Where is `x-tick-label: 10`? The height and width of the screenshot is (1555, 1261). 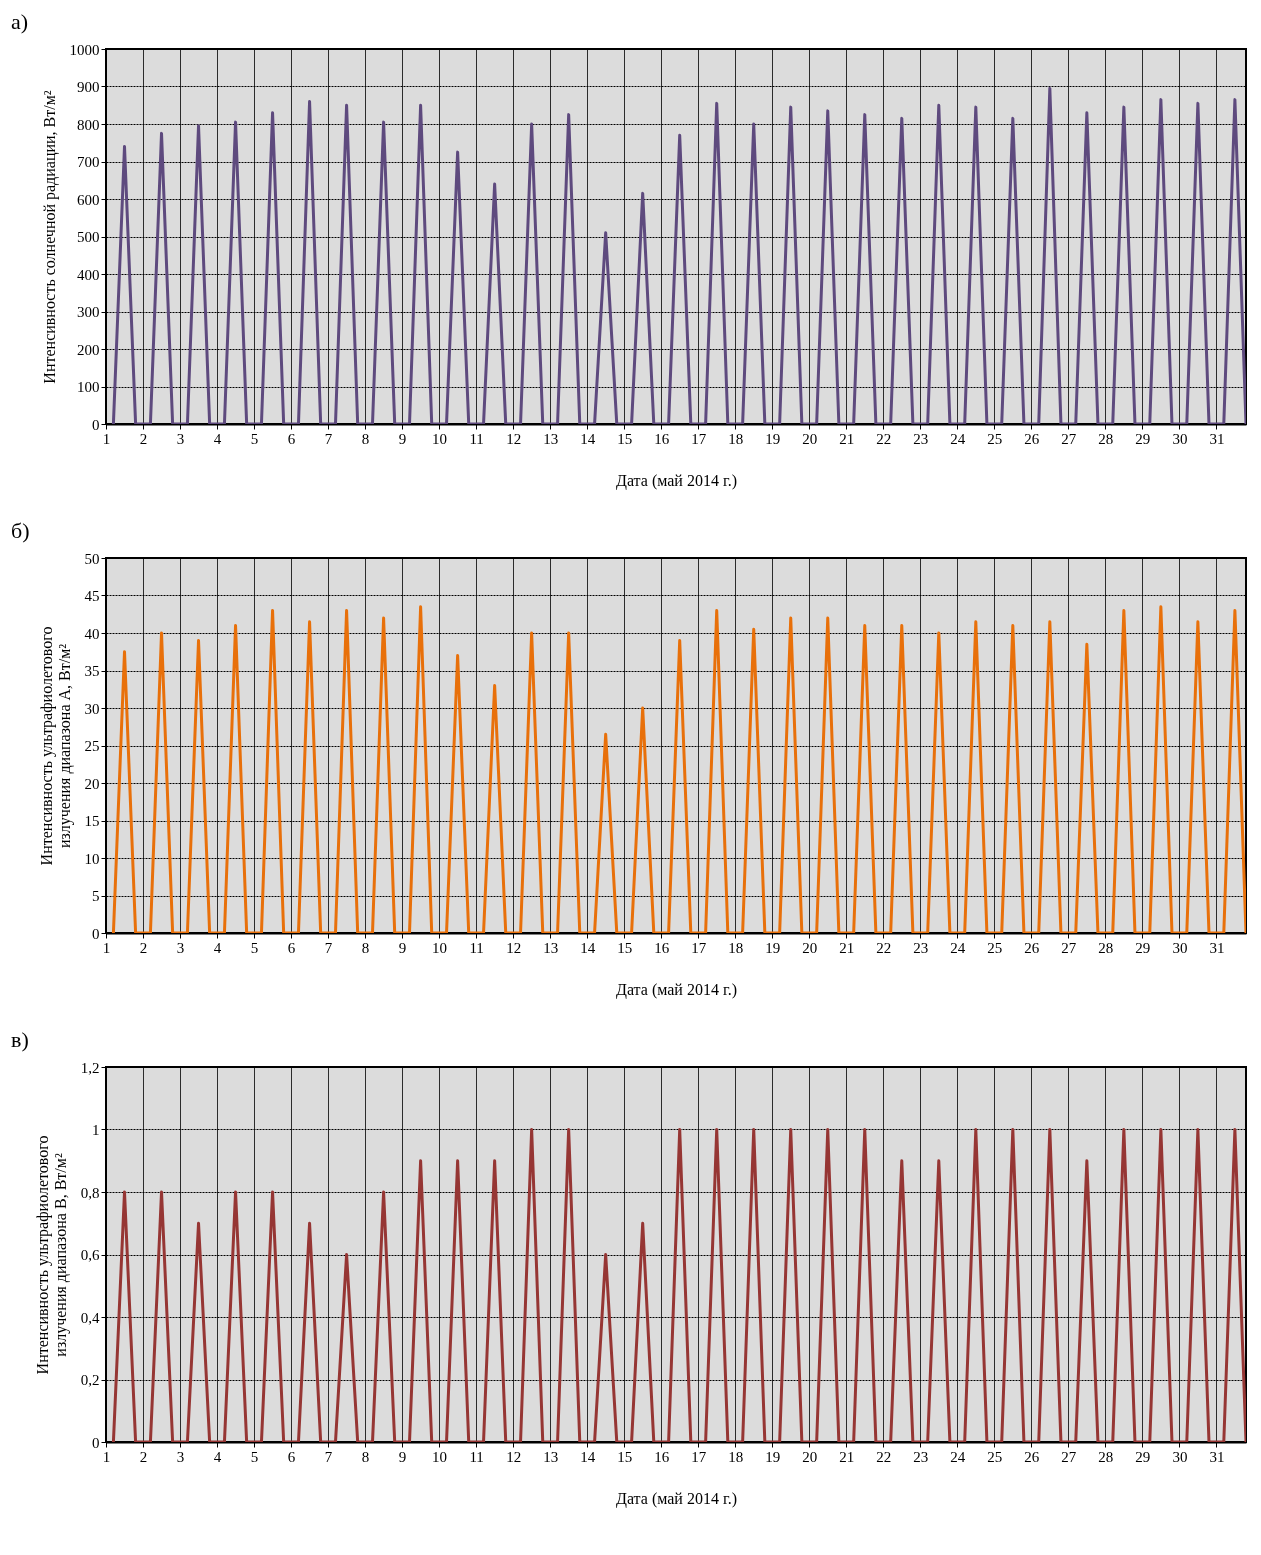
x-tick-label: 10 is located at coordinates (440, 947).